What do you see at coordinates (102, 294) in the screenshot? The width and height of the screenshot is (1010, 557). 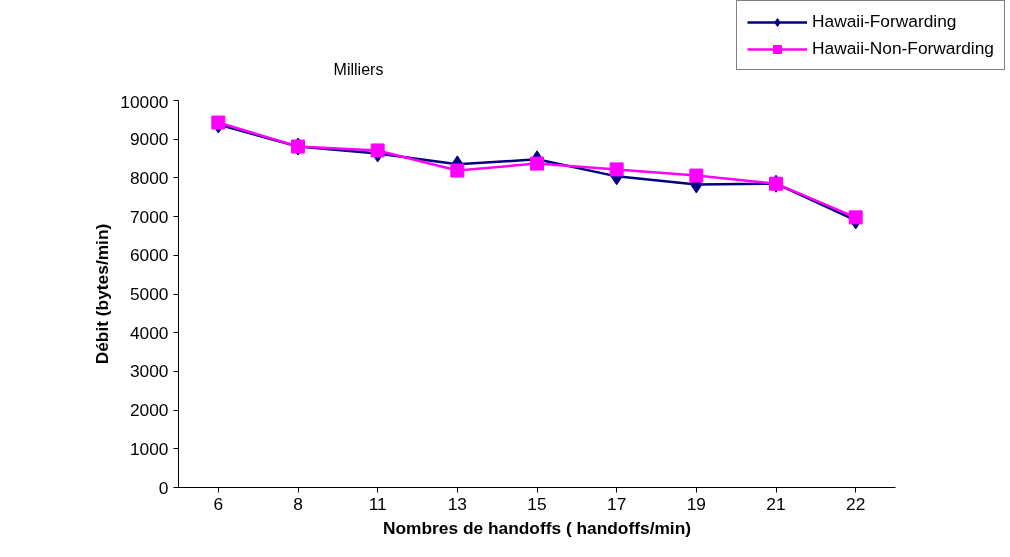 I see `y-axis-title: Débit (bytes/min)` at bounding box center [102, 294].